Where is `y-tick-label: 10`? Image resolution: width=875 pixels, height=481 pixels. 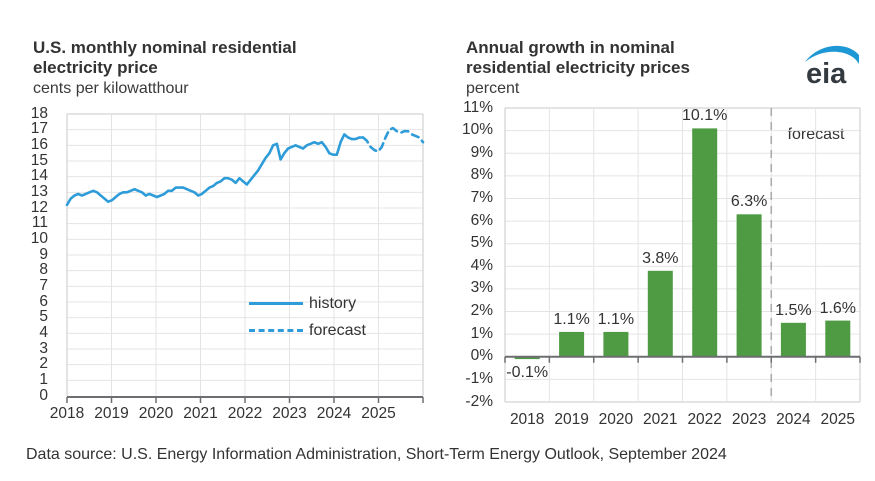
y-tick-label: 10 is located at coordinates (39, 238).